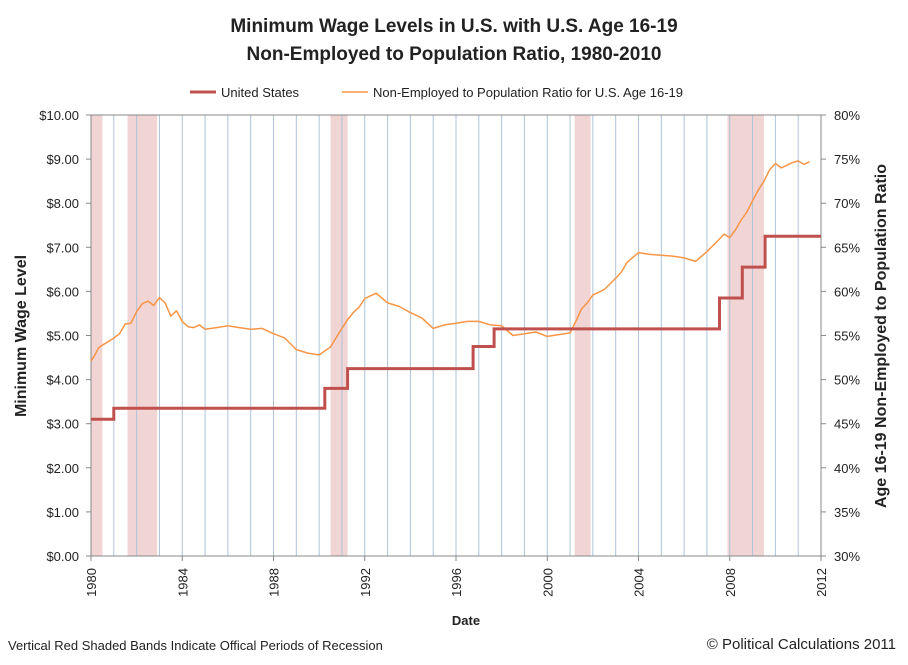  What do you see at coordinates (62, 424) in the screenshot?
I see `left-tick-label: $3.00` at bounding box center [62, 424].